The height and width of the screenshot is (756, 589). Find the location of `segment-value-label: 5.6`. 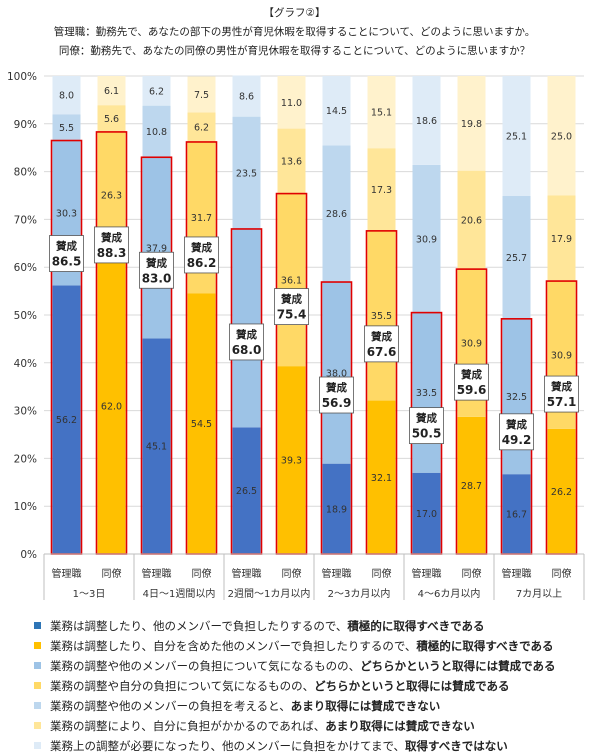

segment-value-label: 5.6 is located at coordinates (111, 119).